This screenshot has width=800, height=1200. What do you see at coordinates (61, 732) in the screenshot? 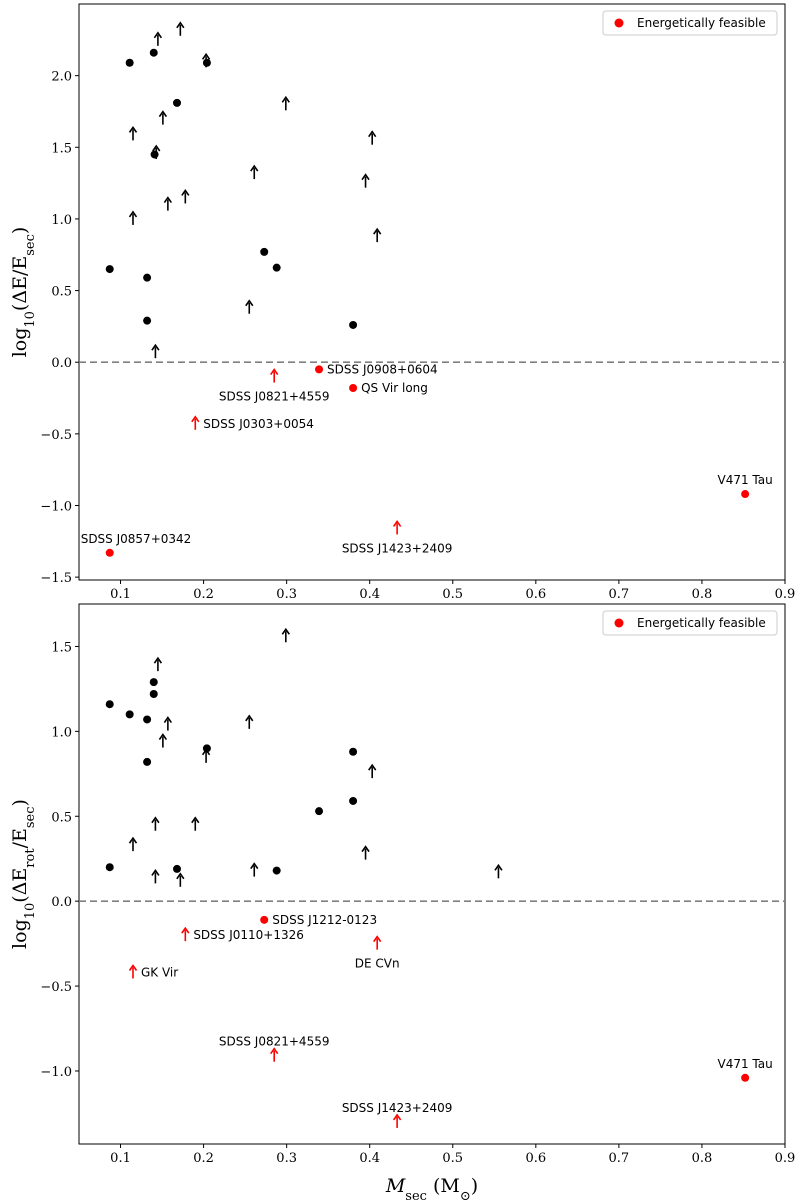
I see `y-tick-label: 1.0` at bounding box center [61, 732].